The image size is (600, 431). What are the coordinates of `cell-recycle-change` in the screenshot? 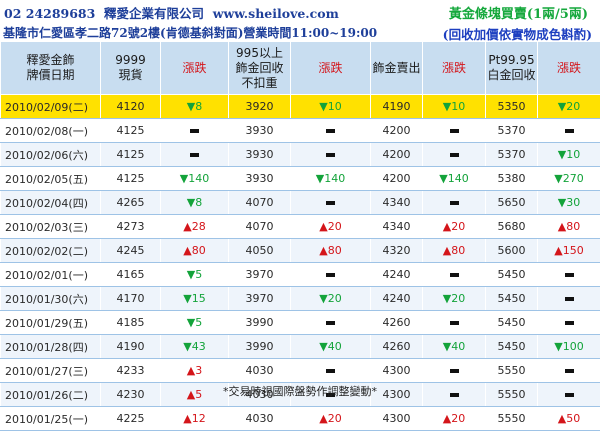 It's located at (331, 203).